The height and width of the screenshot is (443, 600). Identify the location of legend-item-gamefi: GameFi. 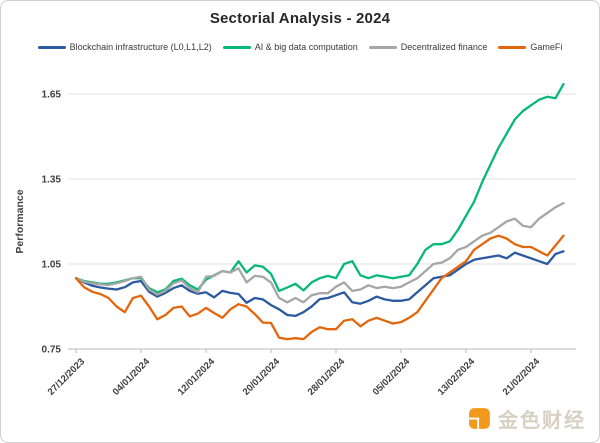
(530, 47).